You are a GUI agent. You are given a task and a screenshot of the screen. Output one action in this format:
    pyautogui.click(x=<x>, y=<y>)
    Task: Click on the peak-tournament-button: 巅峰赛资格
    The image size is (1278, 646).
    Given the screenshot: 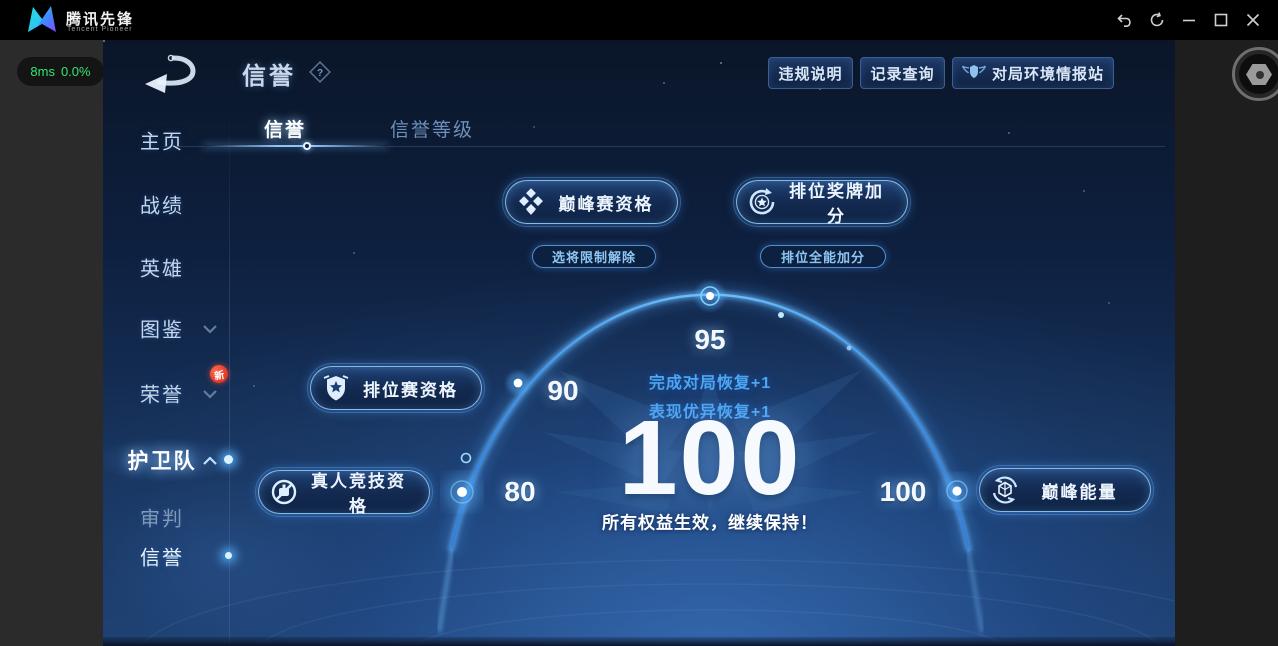 What is the action you would take?
    pyautogui.click(x=591, y=202)
    